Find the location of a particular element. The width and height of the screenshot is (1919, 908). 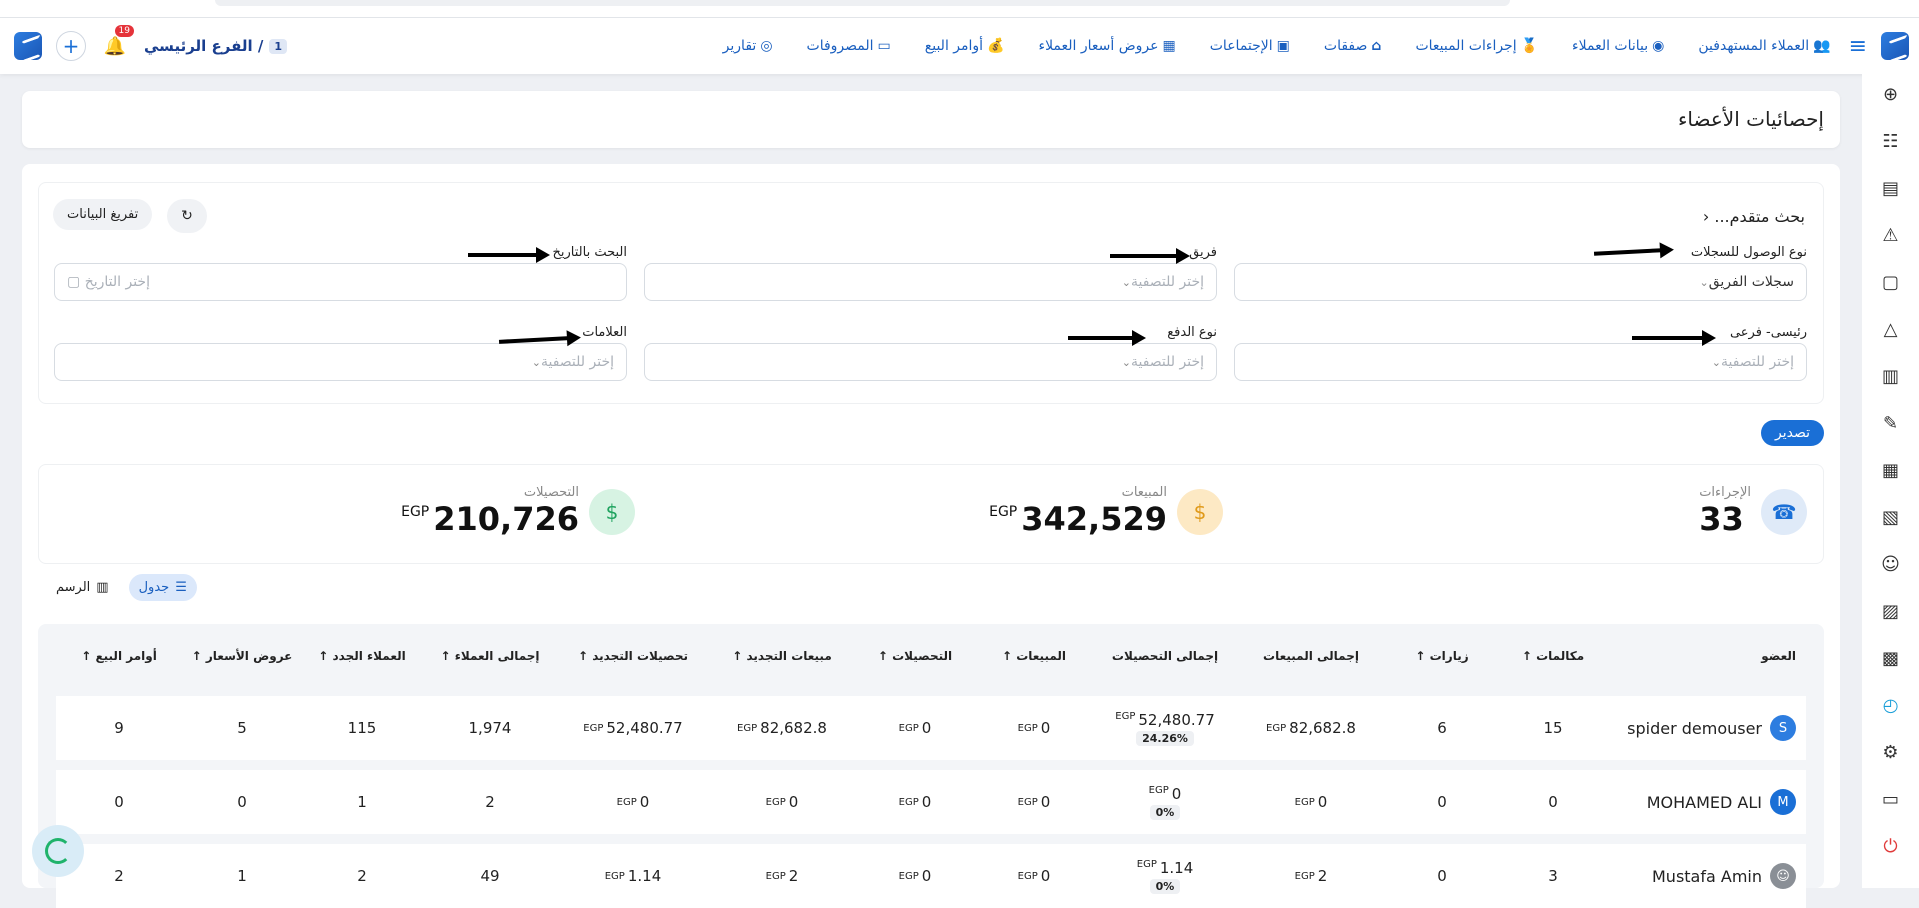

add-record-icon: ⊕ is located at coordinates (1890, 94).